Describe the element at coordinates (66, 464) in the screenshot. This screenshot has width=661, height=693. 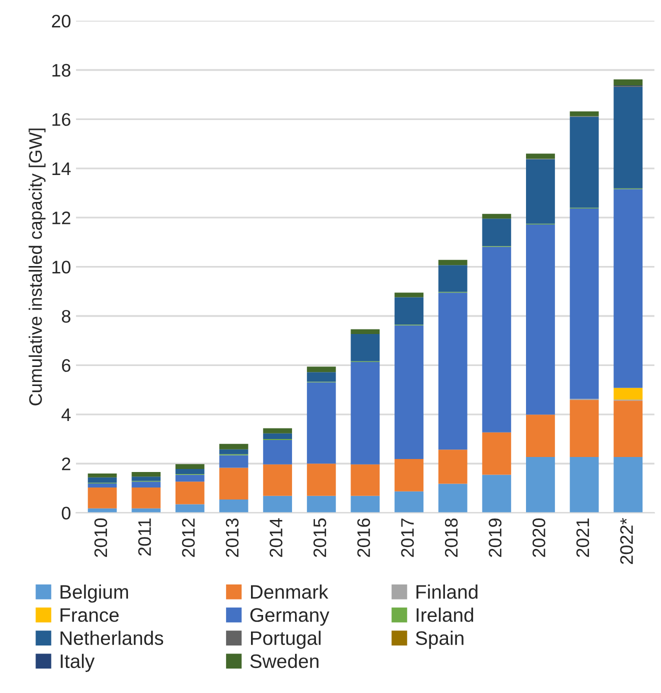
I see `y-tick-label: 2` at that location.